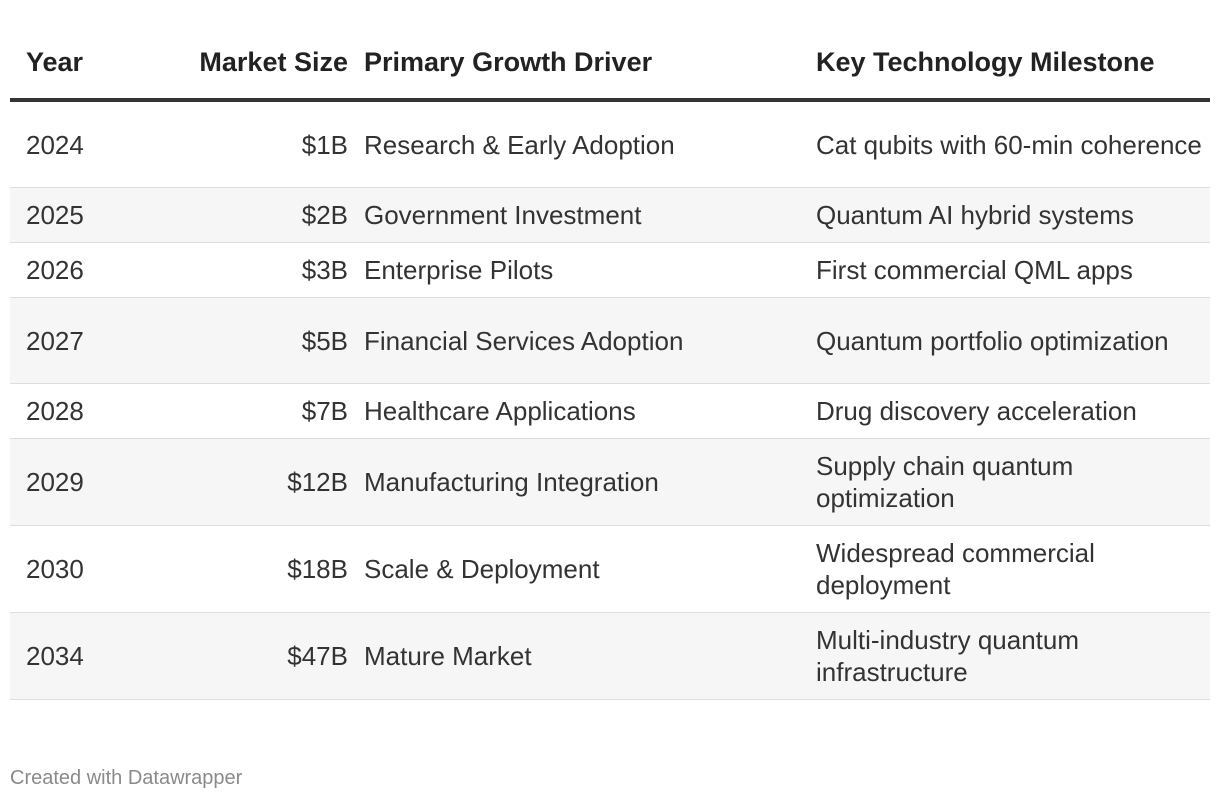 This screenshot has width=1220, height=804. I want to click on footer-credit: Created with Datawrapper, so click(126, 778).